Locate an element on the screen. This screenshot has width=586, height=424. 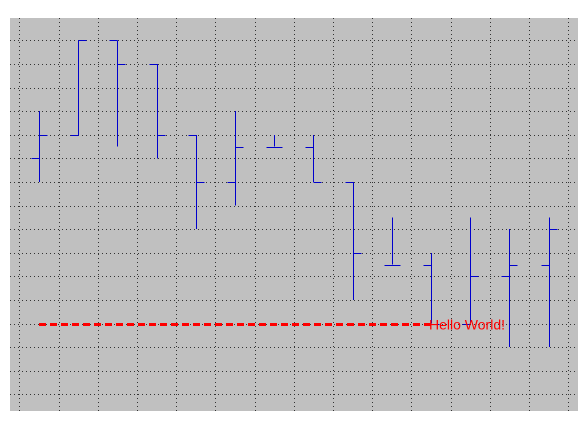
annotation-label: Hello World! is located at coordinates (467, 325).